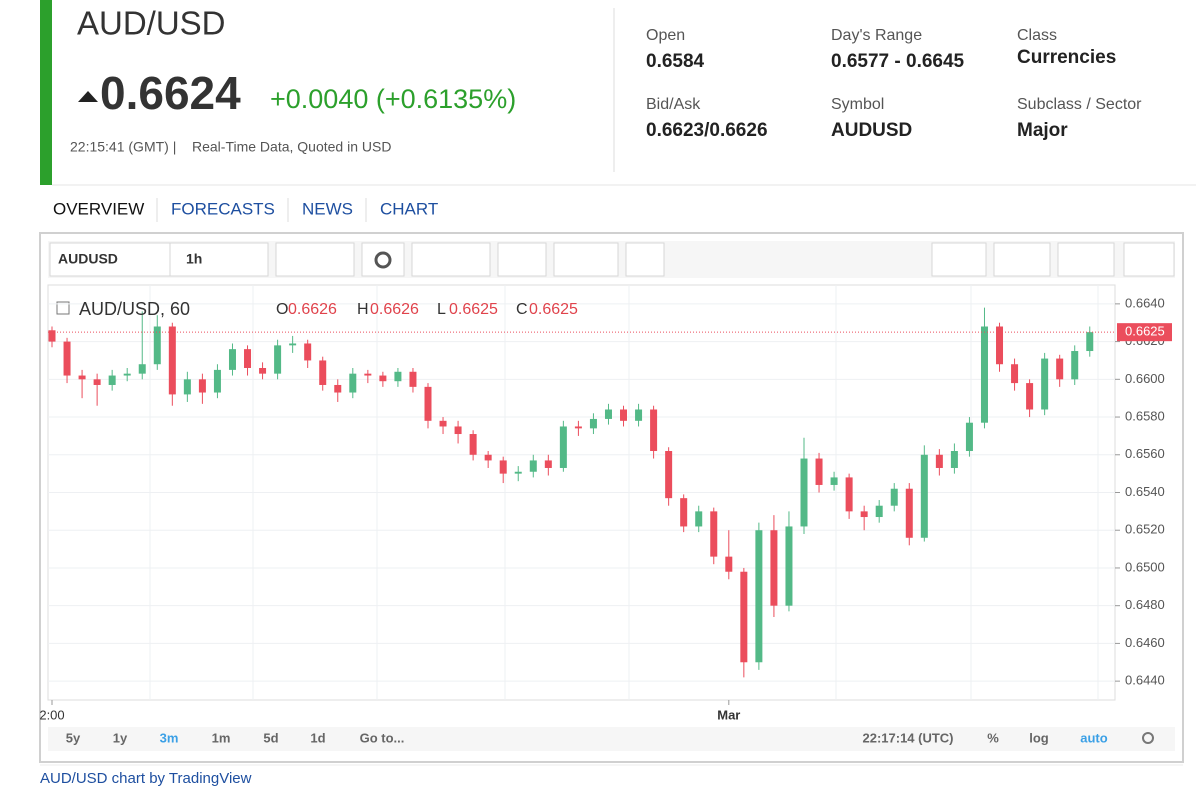  I want to click on x-tick-label: 2:00, so click(51, 714).